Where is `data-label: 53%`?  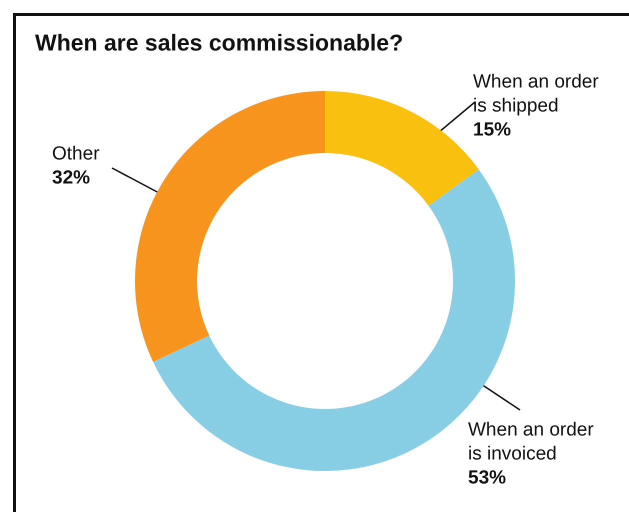 data-label: 53% is located at coordinates (487, 478).